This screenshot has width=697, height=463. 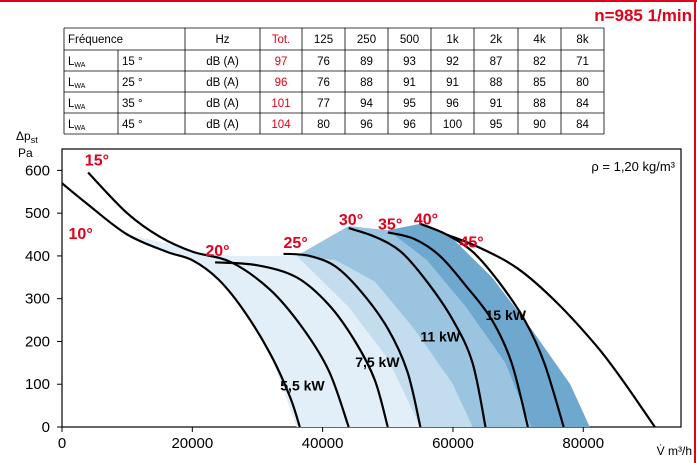 I want to click on angle-label: 20°, so click(x=217, y=251).